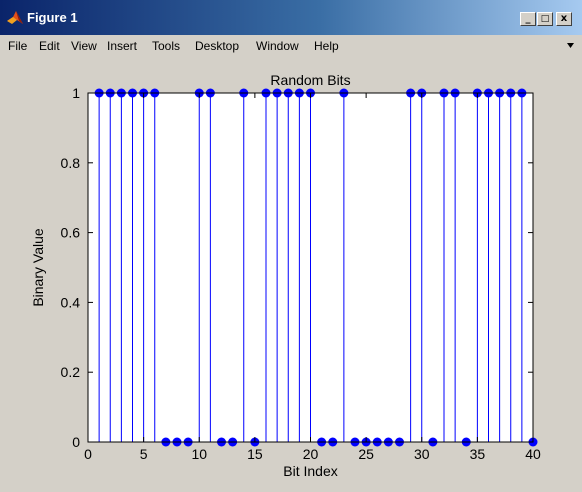 The image size is (582, 492). I want to click on x-tick-label: 10, so click(199, 454).